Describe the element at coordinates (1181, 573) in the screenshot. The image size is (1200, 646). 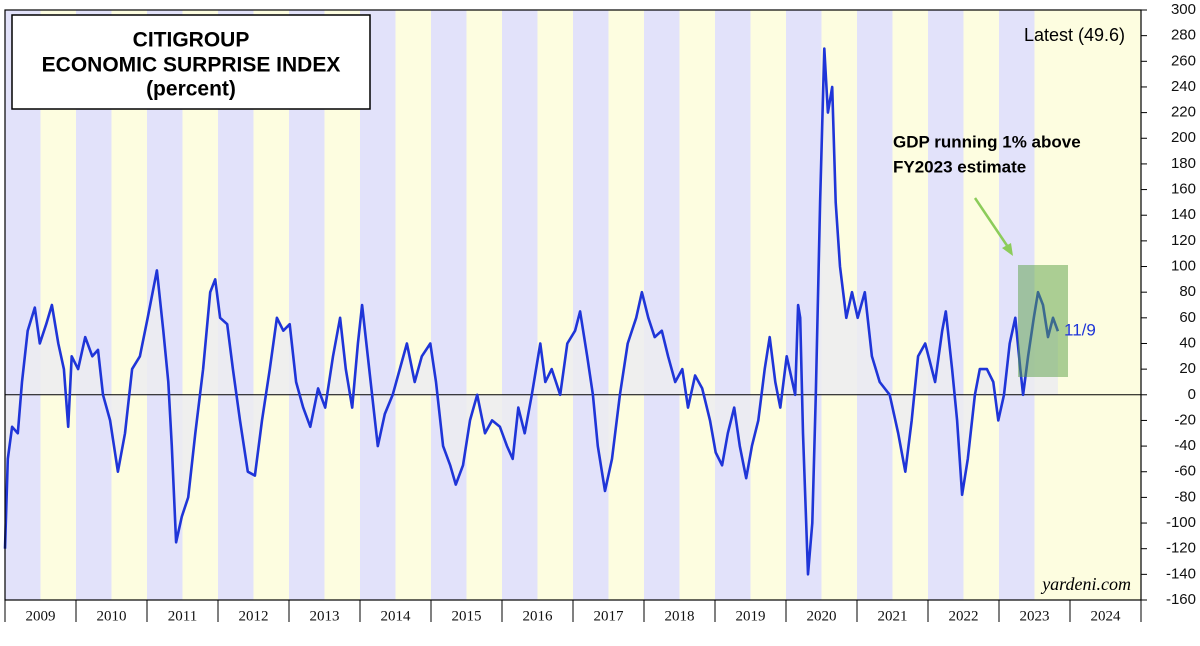
I see `y-tick-label: -140` at that location.